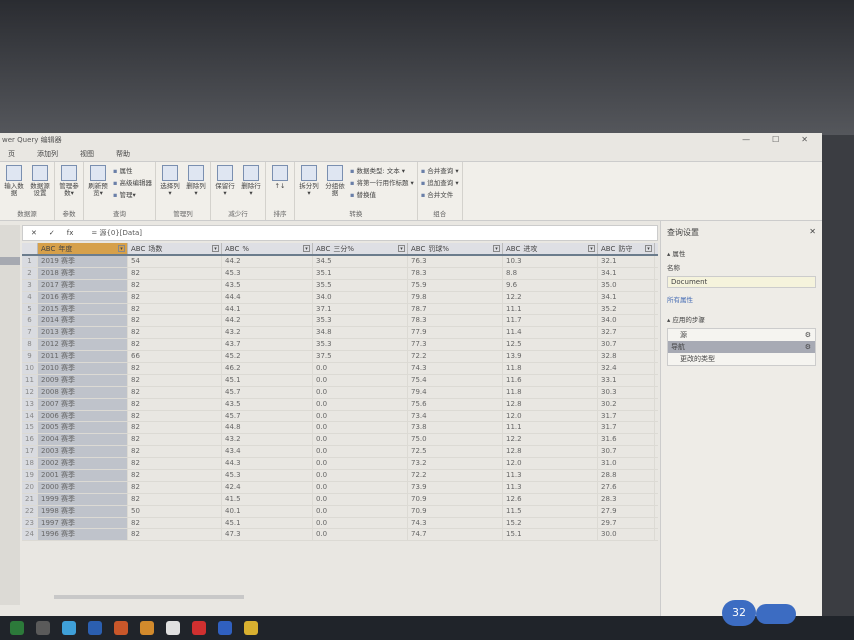 This screenshot has width=854, height=640. What do you see at coordinates (83, 285) in the screenshot?
I see `table-cell: 2017 赛季` at bounding box center [83, 285].